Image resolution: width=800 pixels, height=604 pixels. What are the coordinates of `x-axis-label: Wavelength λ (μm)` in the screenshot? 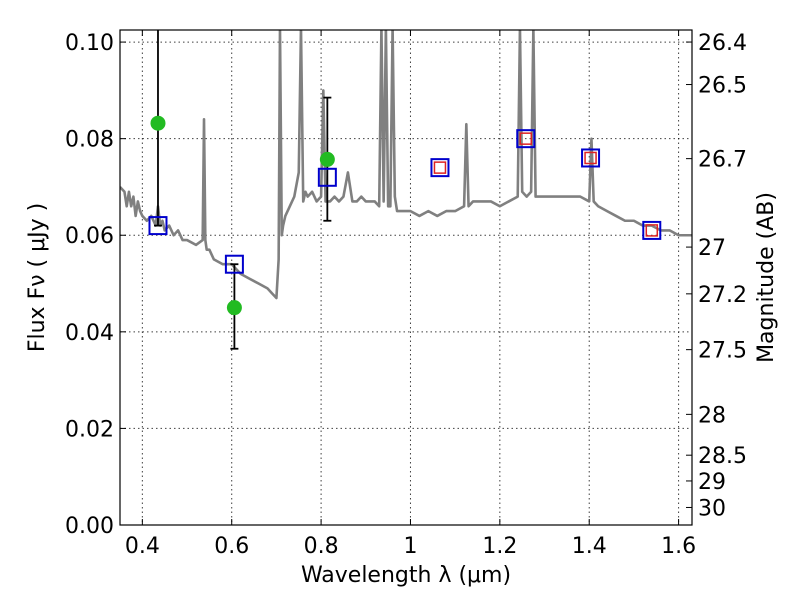 It's located at (406, 575).